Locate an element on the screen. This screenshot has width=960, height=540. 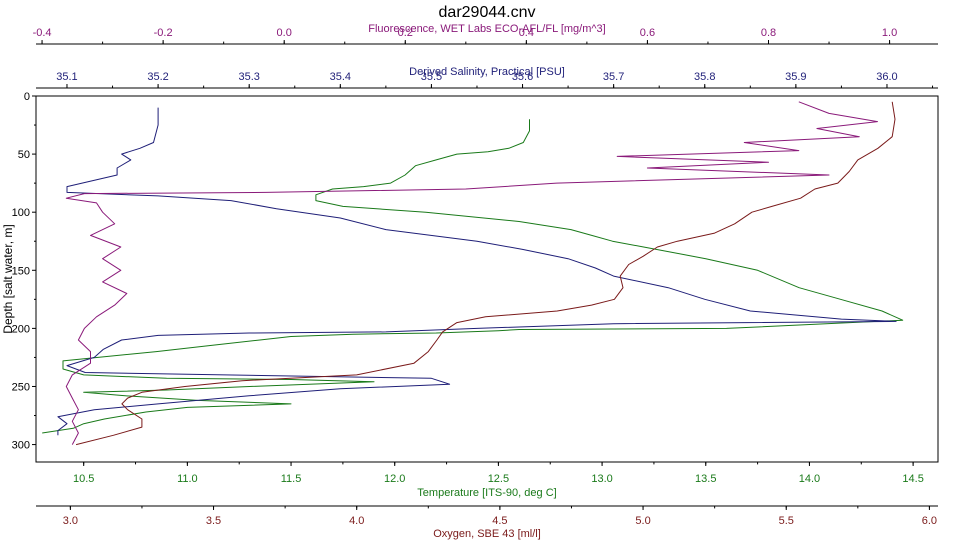
temperature-tick-label: 13.5 is located at coordinates (705, 479).